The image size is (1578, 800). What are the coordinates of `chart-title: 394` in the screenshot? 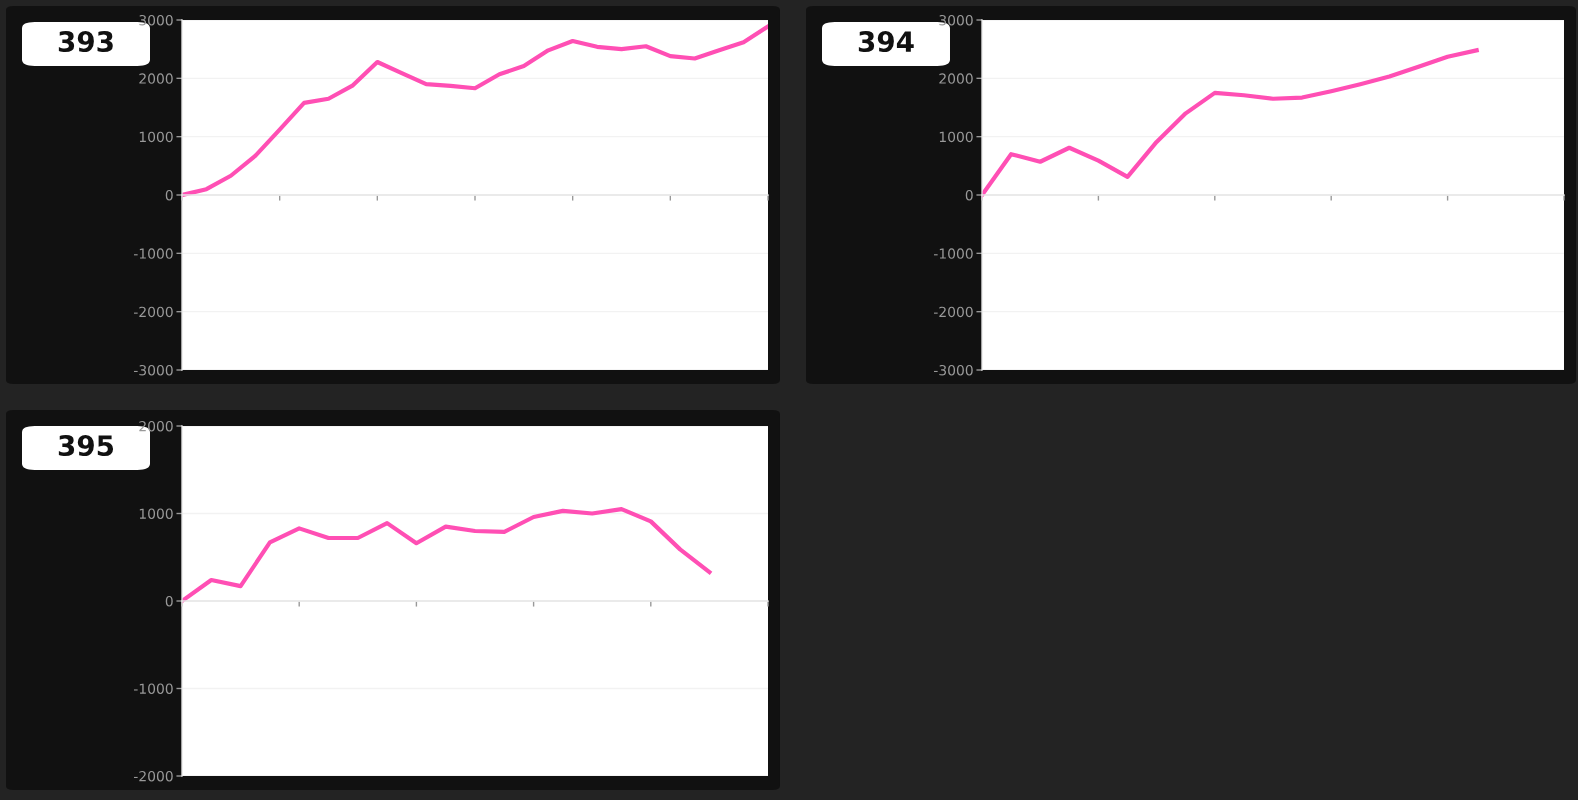 It's located at (886, 42).